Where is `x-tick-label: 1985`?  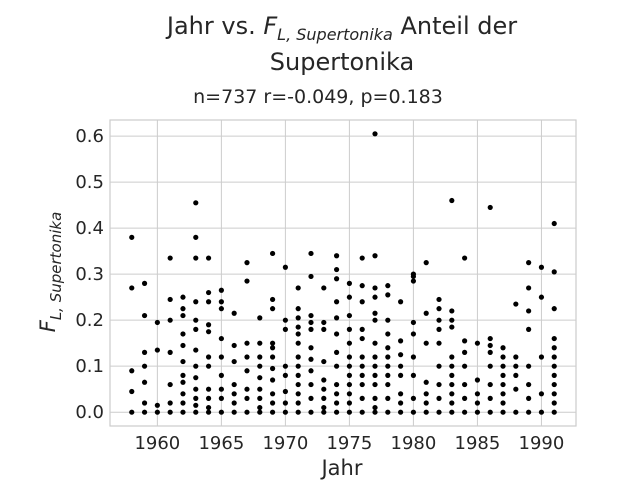 x-tick-label: 1985 is located at coordinates (478, 443).